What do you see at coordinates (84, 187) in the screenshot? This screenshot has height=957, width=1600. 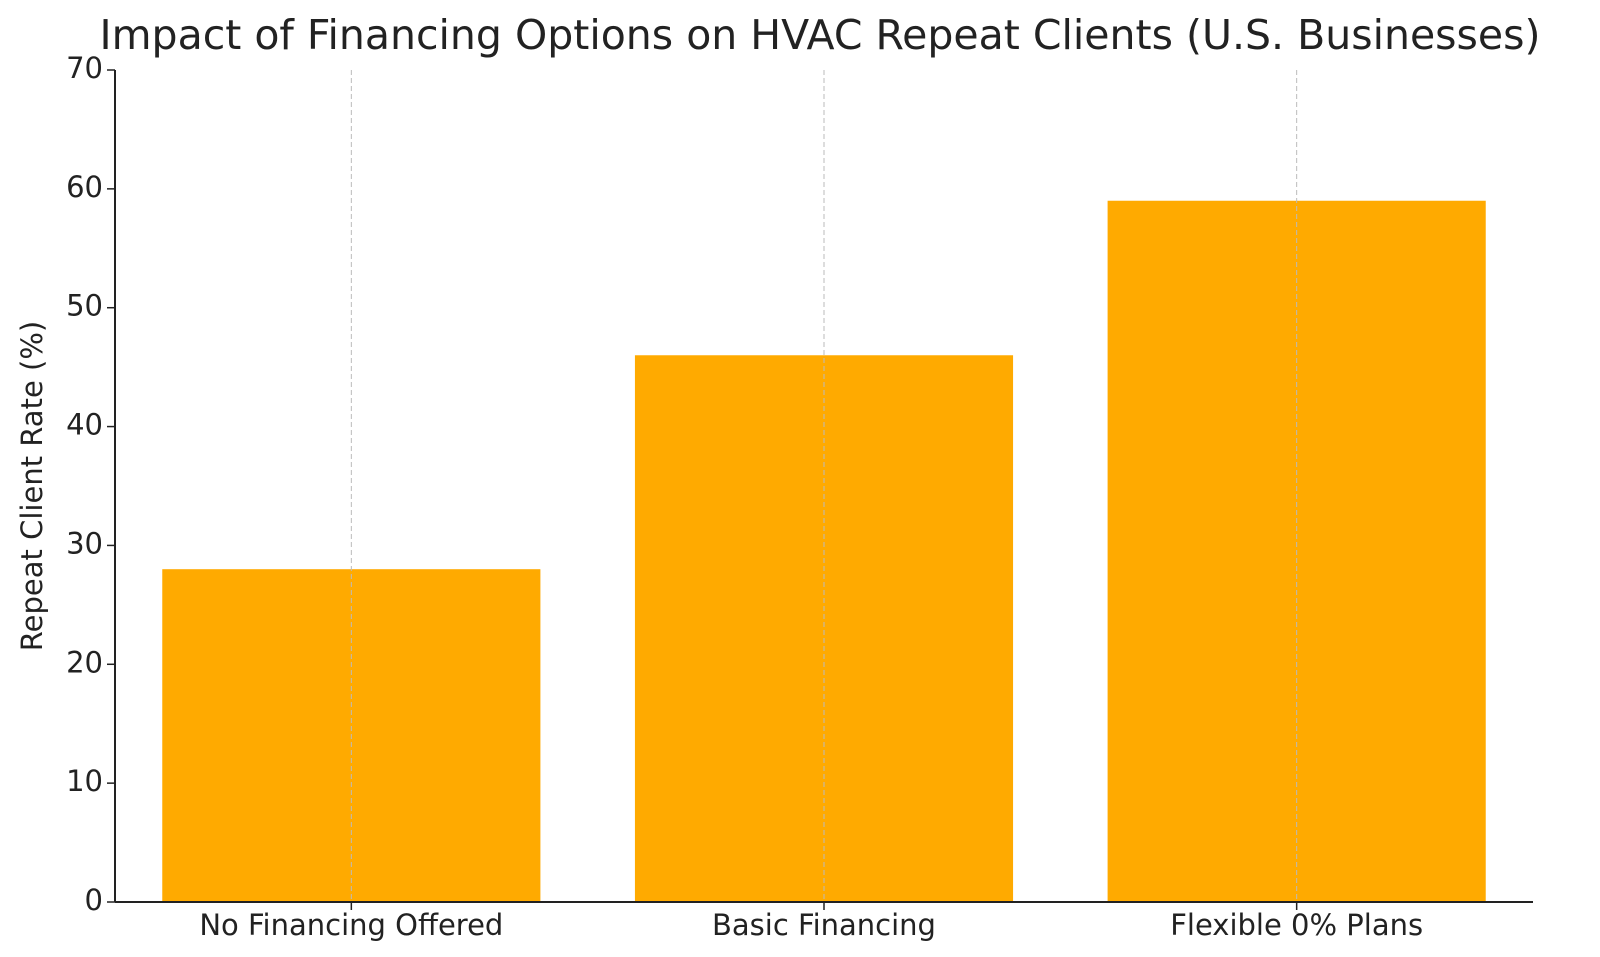 I see `y-tick-label: 60` at bounding box center [84, 187].